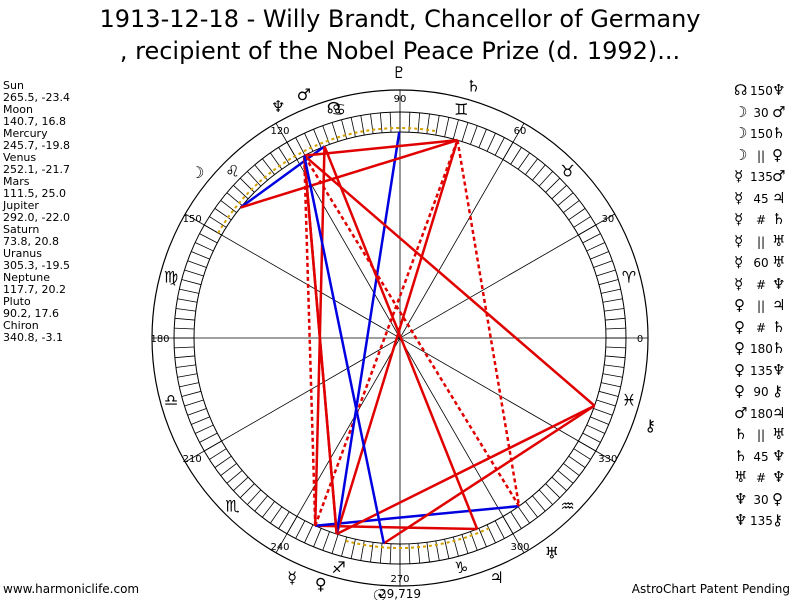 This screenshot has width=800, height=600. I want to click on aspect-angle: 30, so click(761, 499).